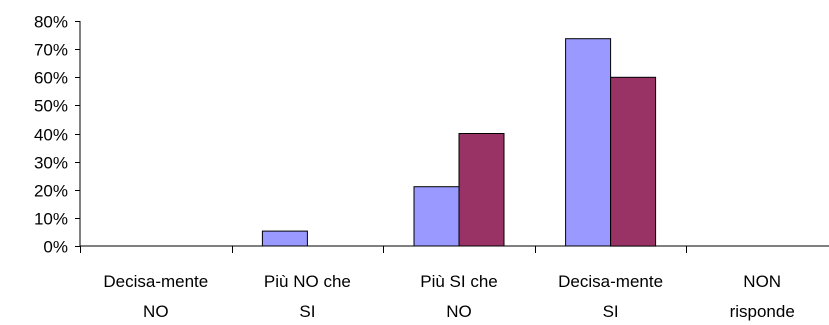 This screenshot has height=325, width=829. I want to click on y-tick-label: 70%, so click(51, 50).